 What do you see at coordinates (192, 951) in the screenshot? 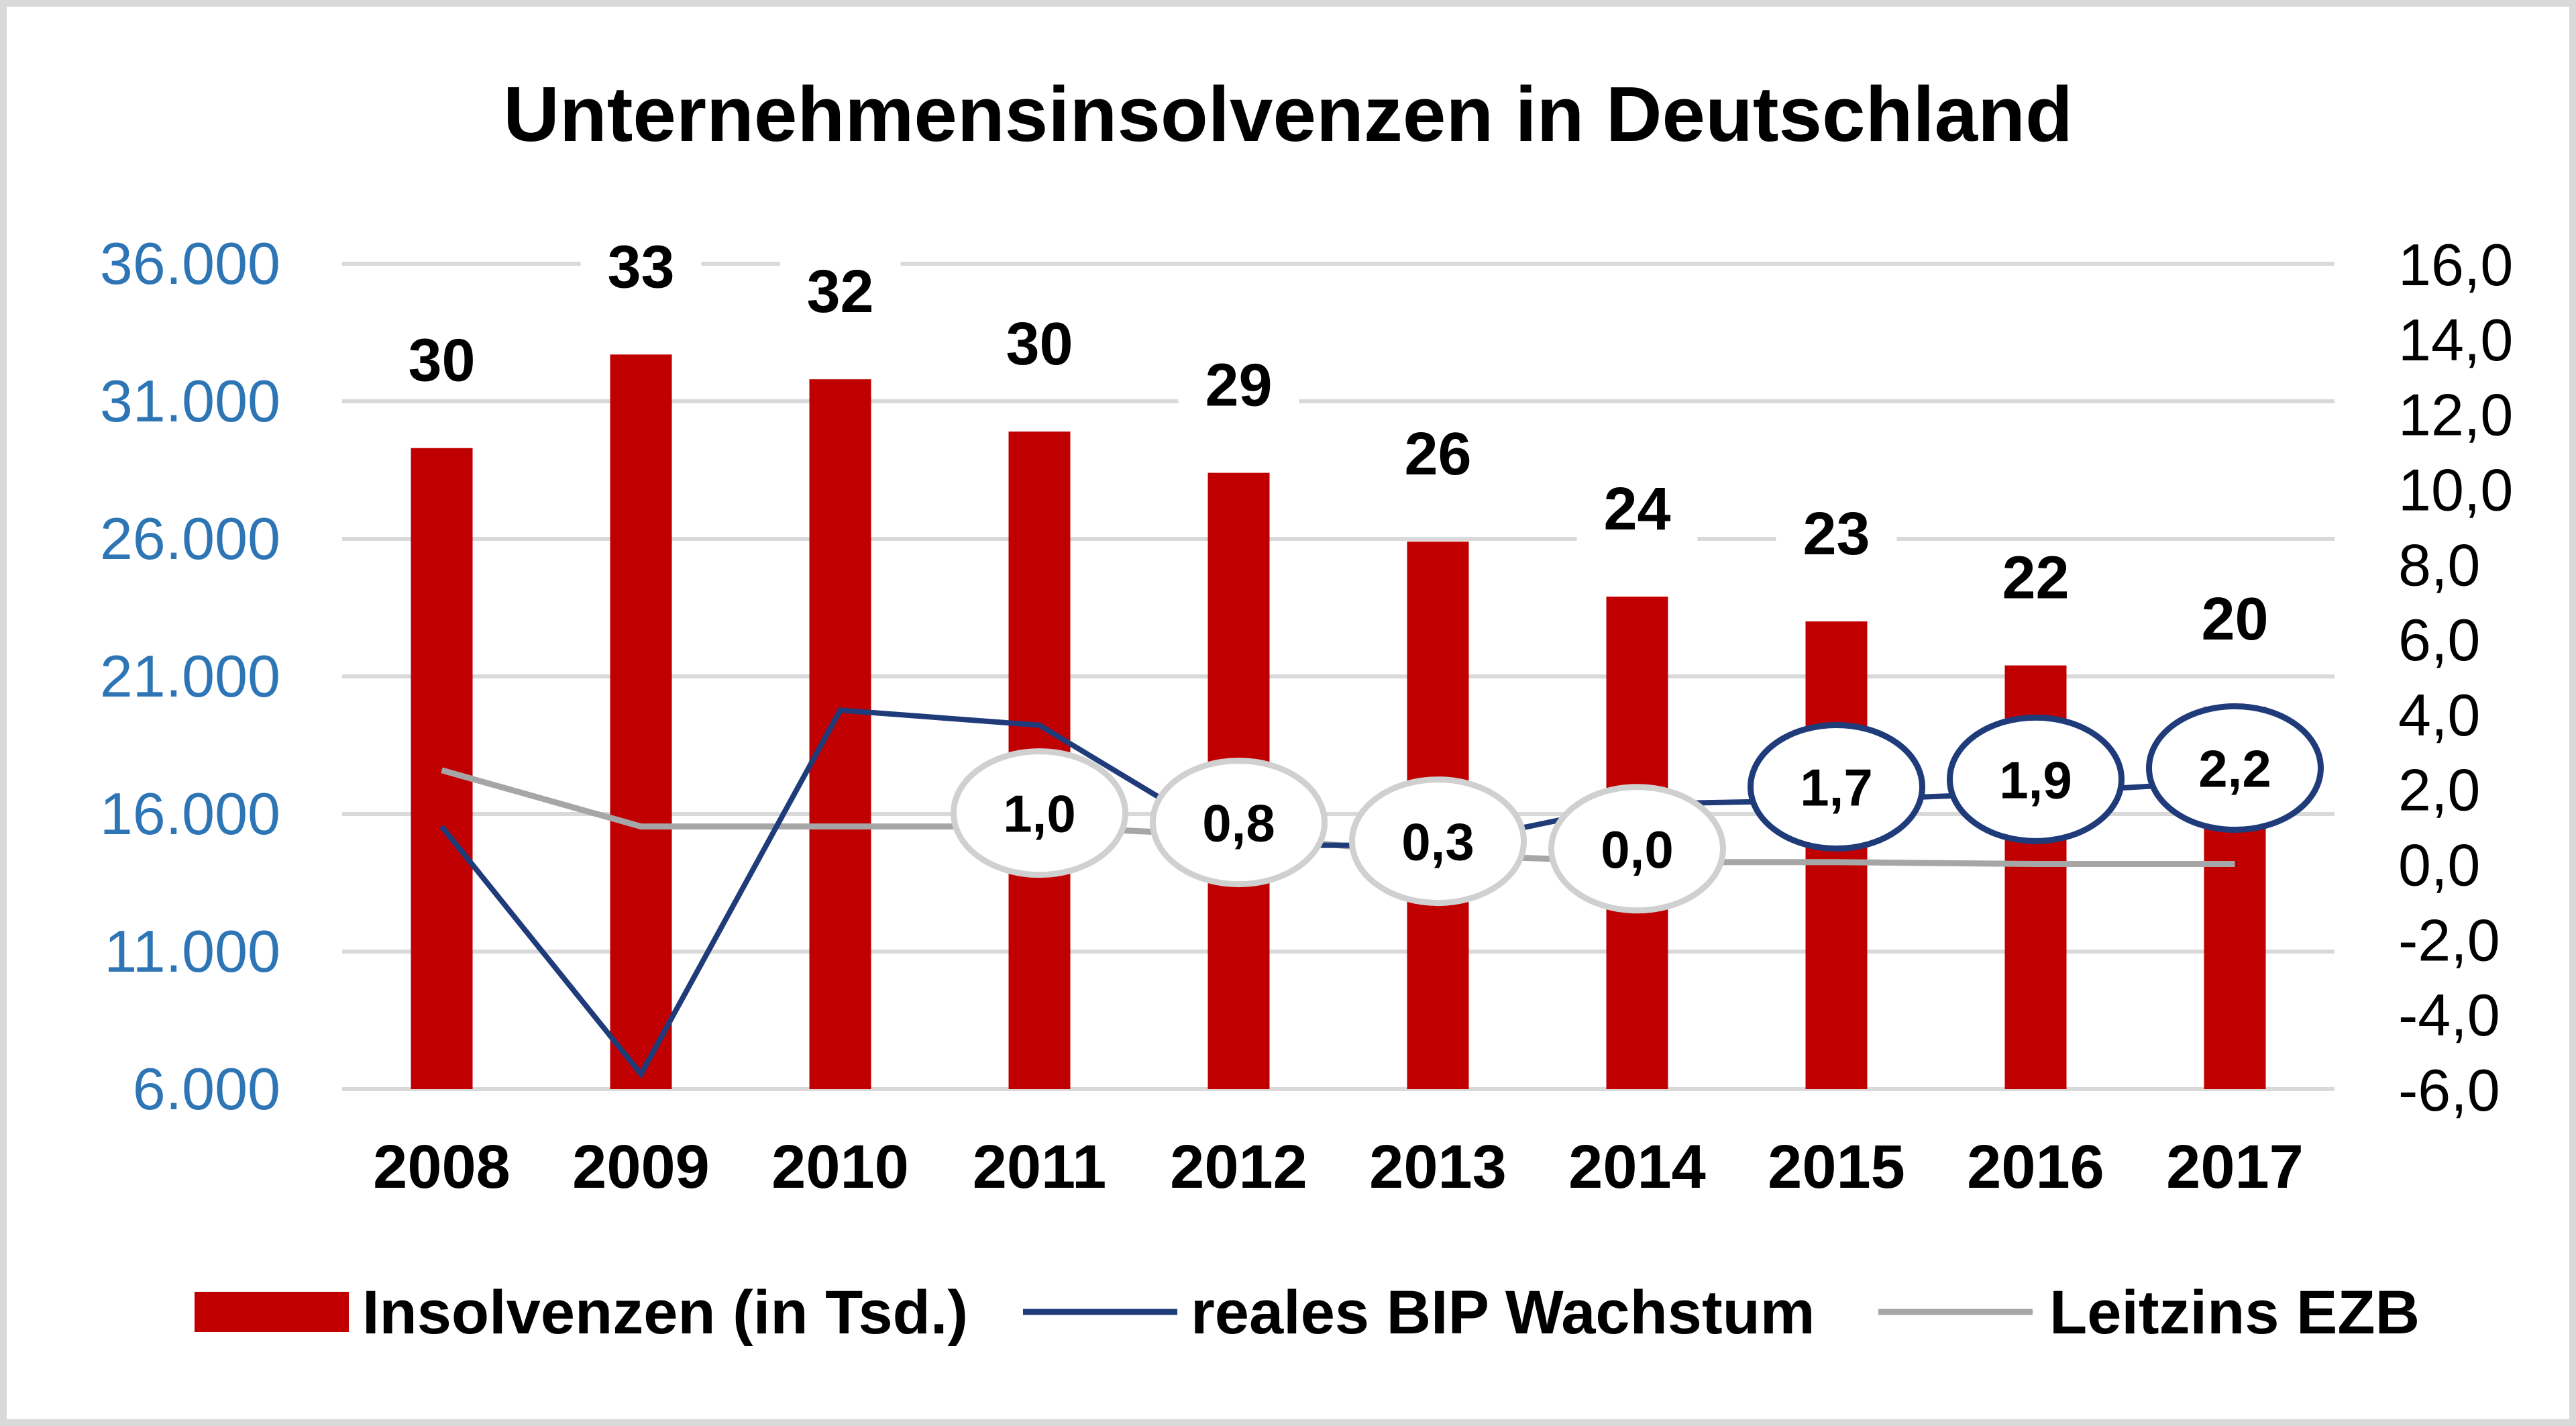
I see `left-axis-tick-label: 11.000` at bounding box center [192, 951].